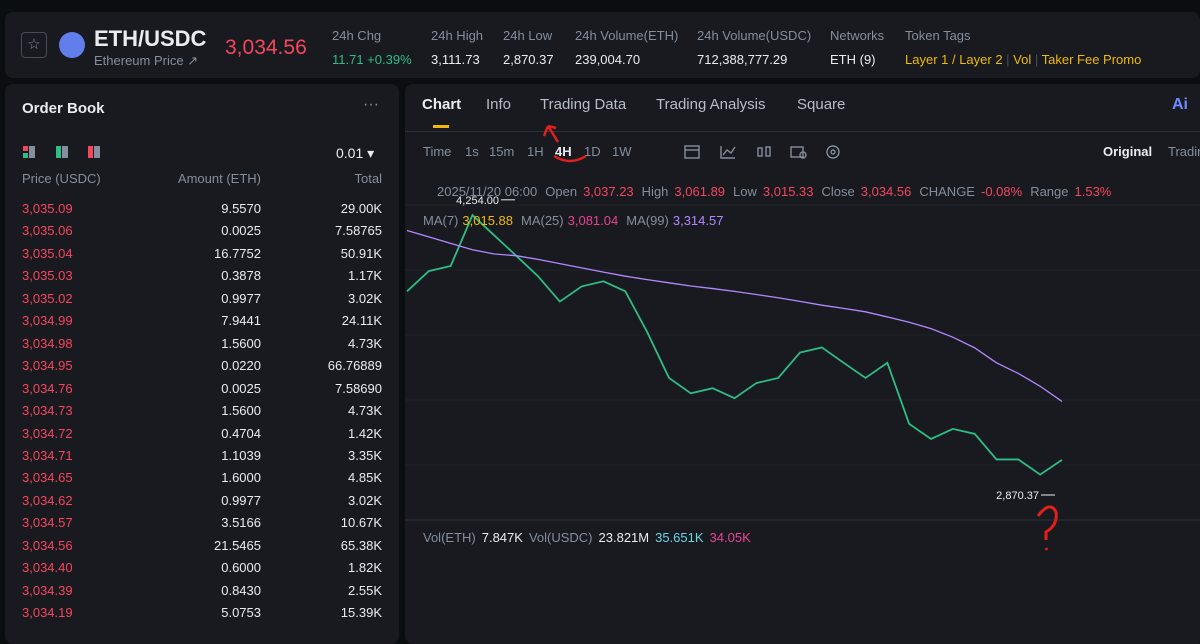 Image resolution: width=1200 pixels, height=644 pixels. What do you see at coordinates (47, 231) in the screenshot?
I see `row-price: 3,035.06` at bounding box center [47, 231].